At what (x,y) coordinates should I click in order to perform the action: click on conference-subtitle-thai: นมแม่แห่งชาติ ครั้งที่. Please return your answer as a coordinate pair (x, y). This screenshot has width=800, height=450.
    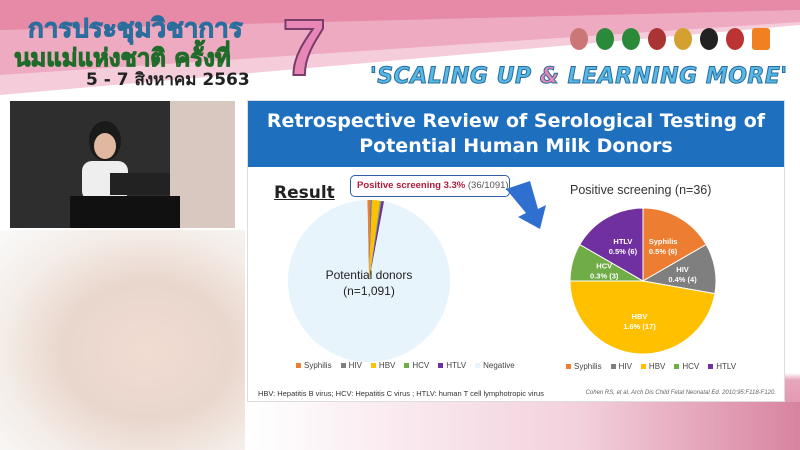
    Looking at the image, I should click on (123, 58).